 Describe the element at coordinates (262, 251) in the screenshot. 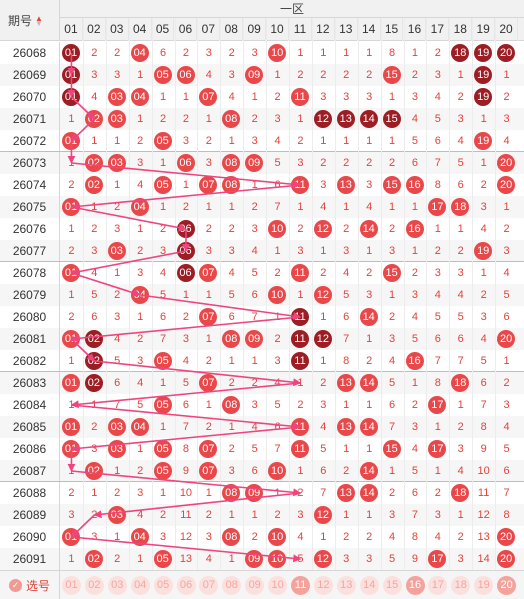

I see `table-row: 26077 2 3 03 2 3 06 3 3 4 1 3 1 3 1 3 1 2 2 19 3` at that location.